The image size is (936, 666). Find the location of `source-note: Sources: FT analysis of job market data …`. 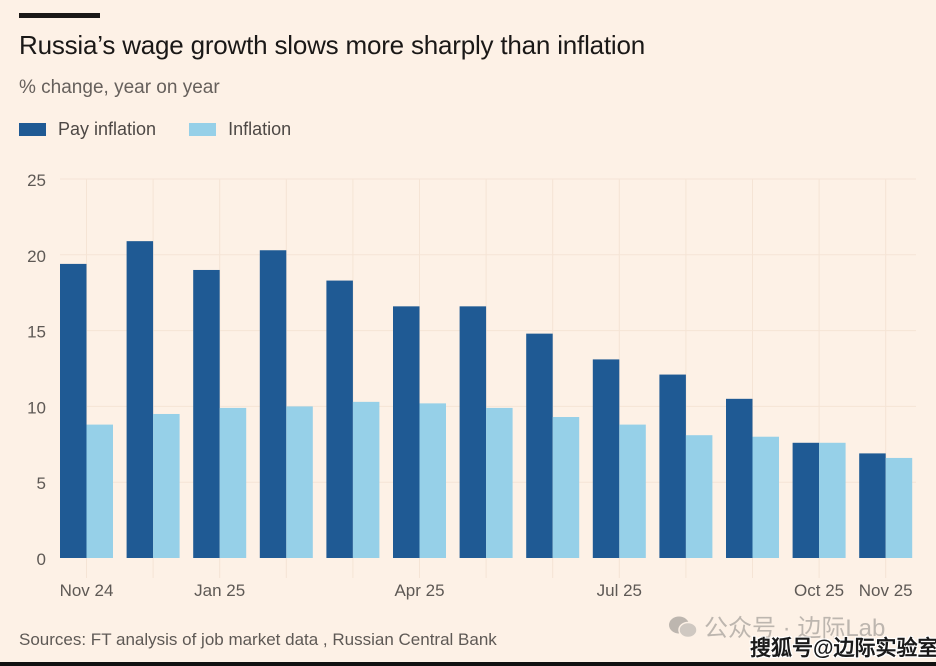

source-note: Sources: FT analysis of job market data … is located at coordinates (258, 639).